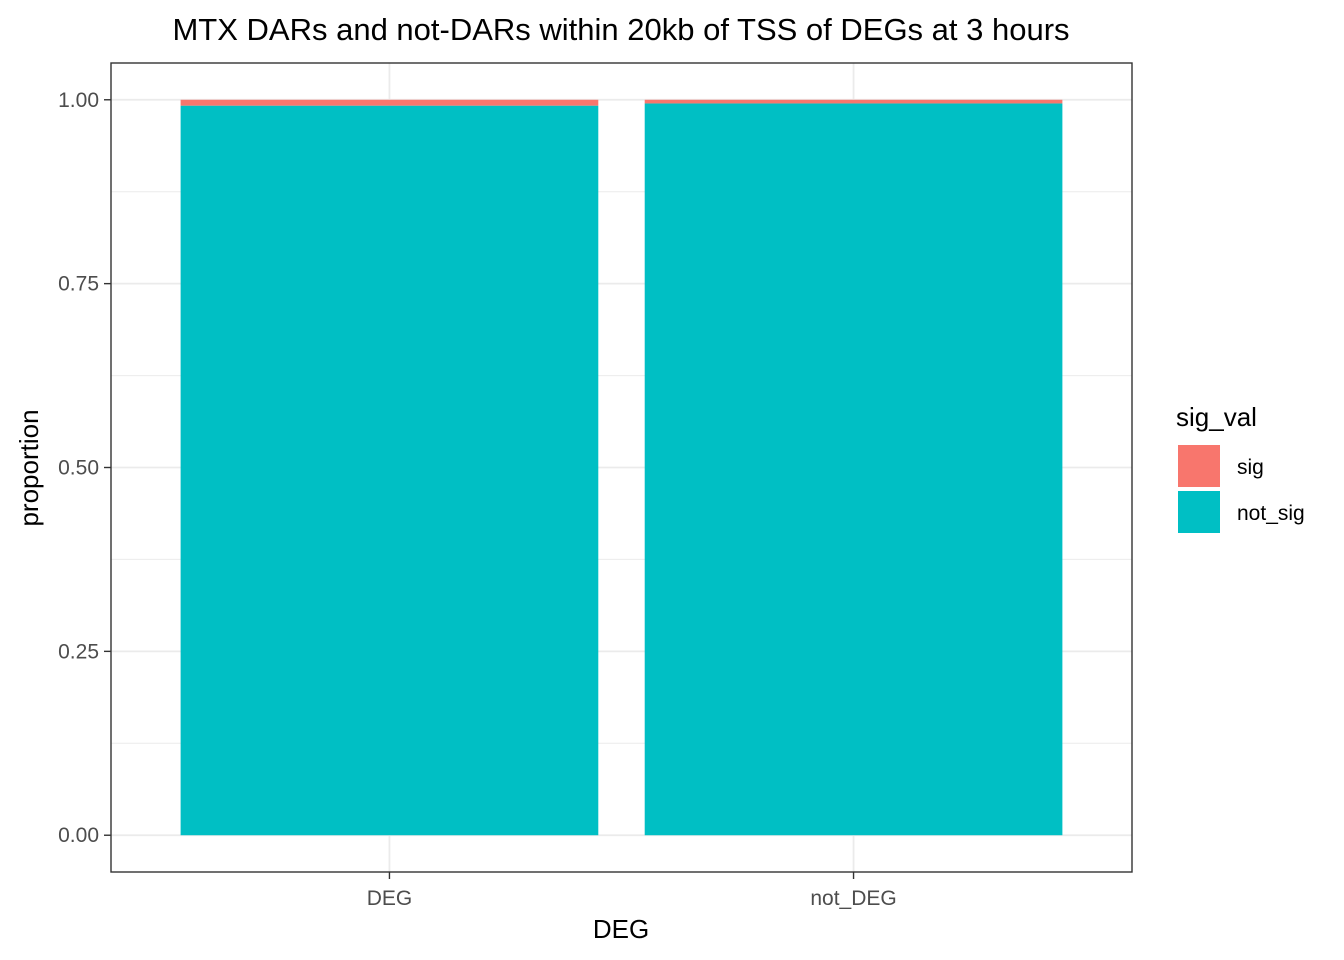  What do you see at coordinates (1241, 489) in the screenshot?
I see `legend-items: sig not_sig` at bounding box center [1241, 489].